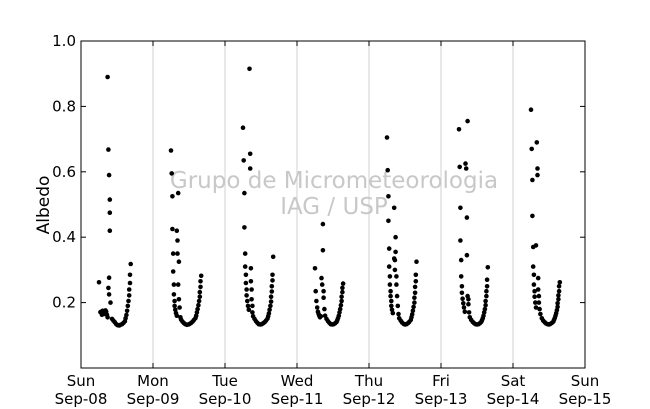 The width and height of the screenshot is (650, 409). Describe the element at coordinates (297, 399) in the screenshot. I see `x-tick-label-date: Sep-11` at that location.